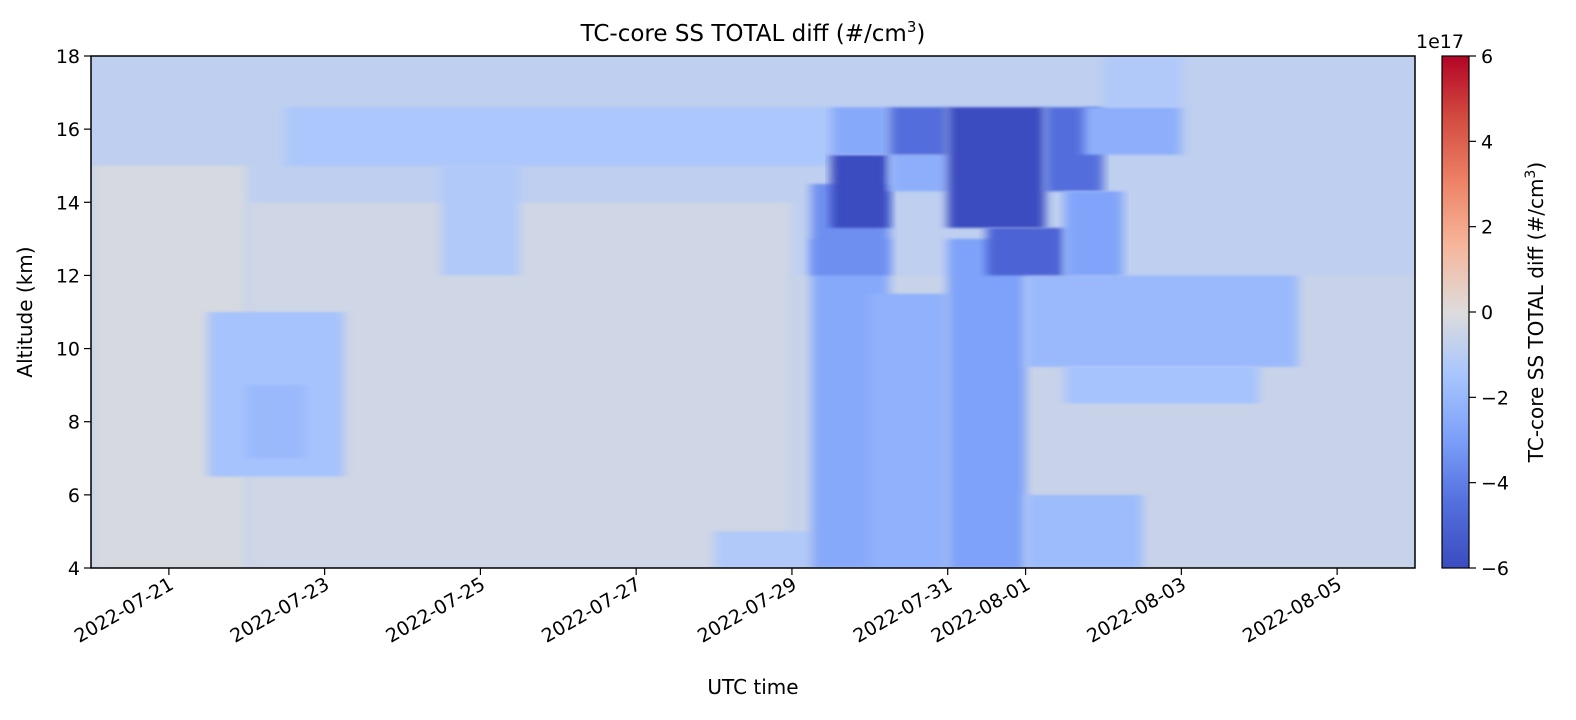 This screenshot has height=720, width=1576. What do you see at coordinates (68, 57) in the screenshot?
I see `y-tick-label: 18` at bounding box center [68, 57].